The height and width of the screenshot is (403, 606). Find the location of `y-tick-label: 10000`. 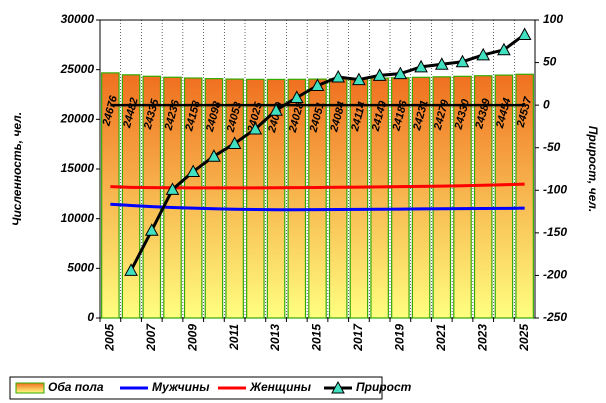

y-tick-label: 10000 is located at coordinates (78, 218).